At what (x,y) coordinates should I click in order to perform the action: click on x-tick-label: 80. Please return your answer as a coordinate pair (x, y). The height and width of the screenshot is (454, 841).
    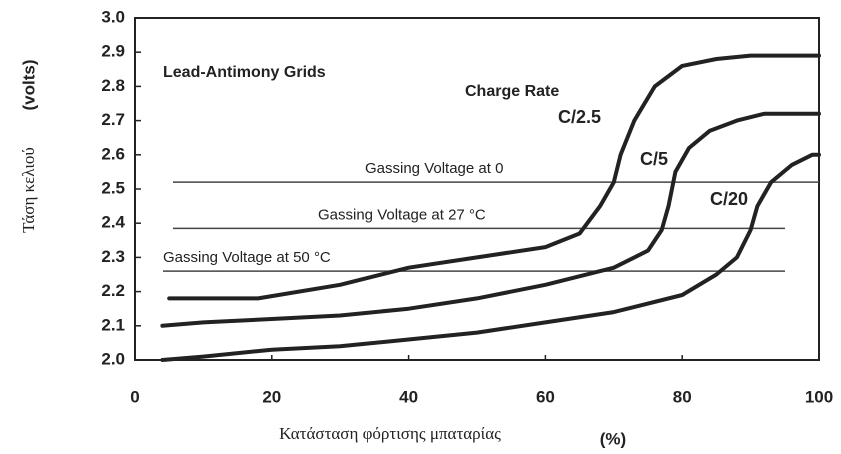
    Looking at the image, I should click on (682, 396).